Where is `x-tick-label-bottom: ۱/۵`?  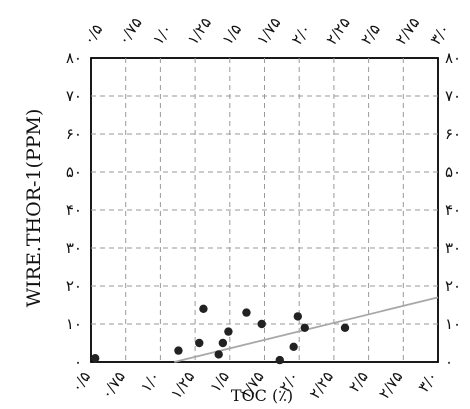 x-tick-label-bottom: ۱/۵ is located at coordinates (219, 382).